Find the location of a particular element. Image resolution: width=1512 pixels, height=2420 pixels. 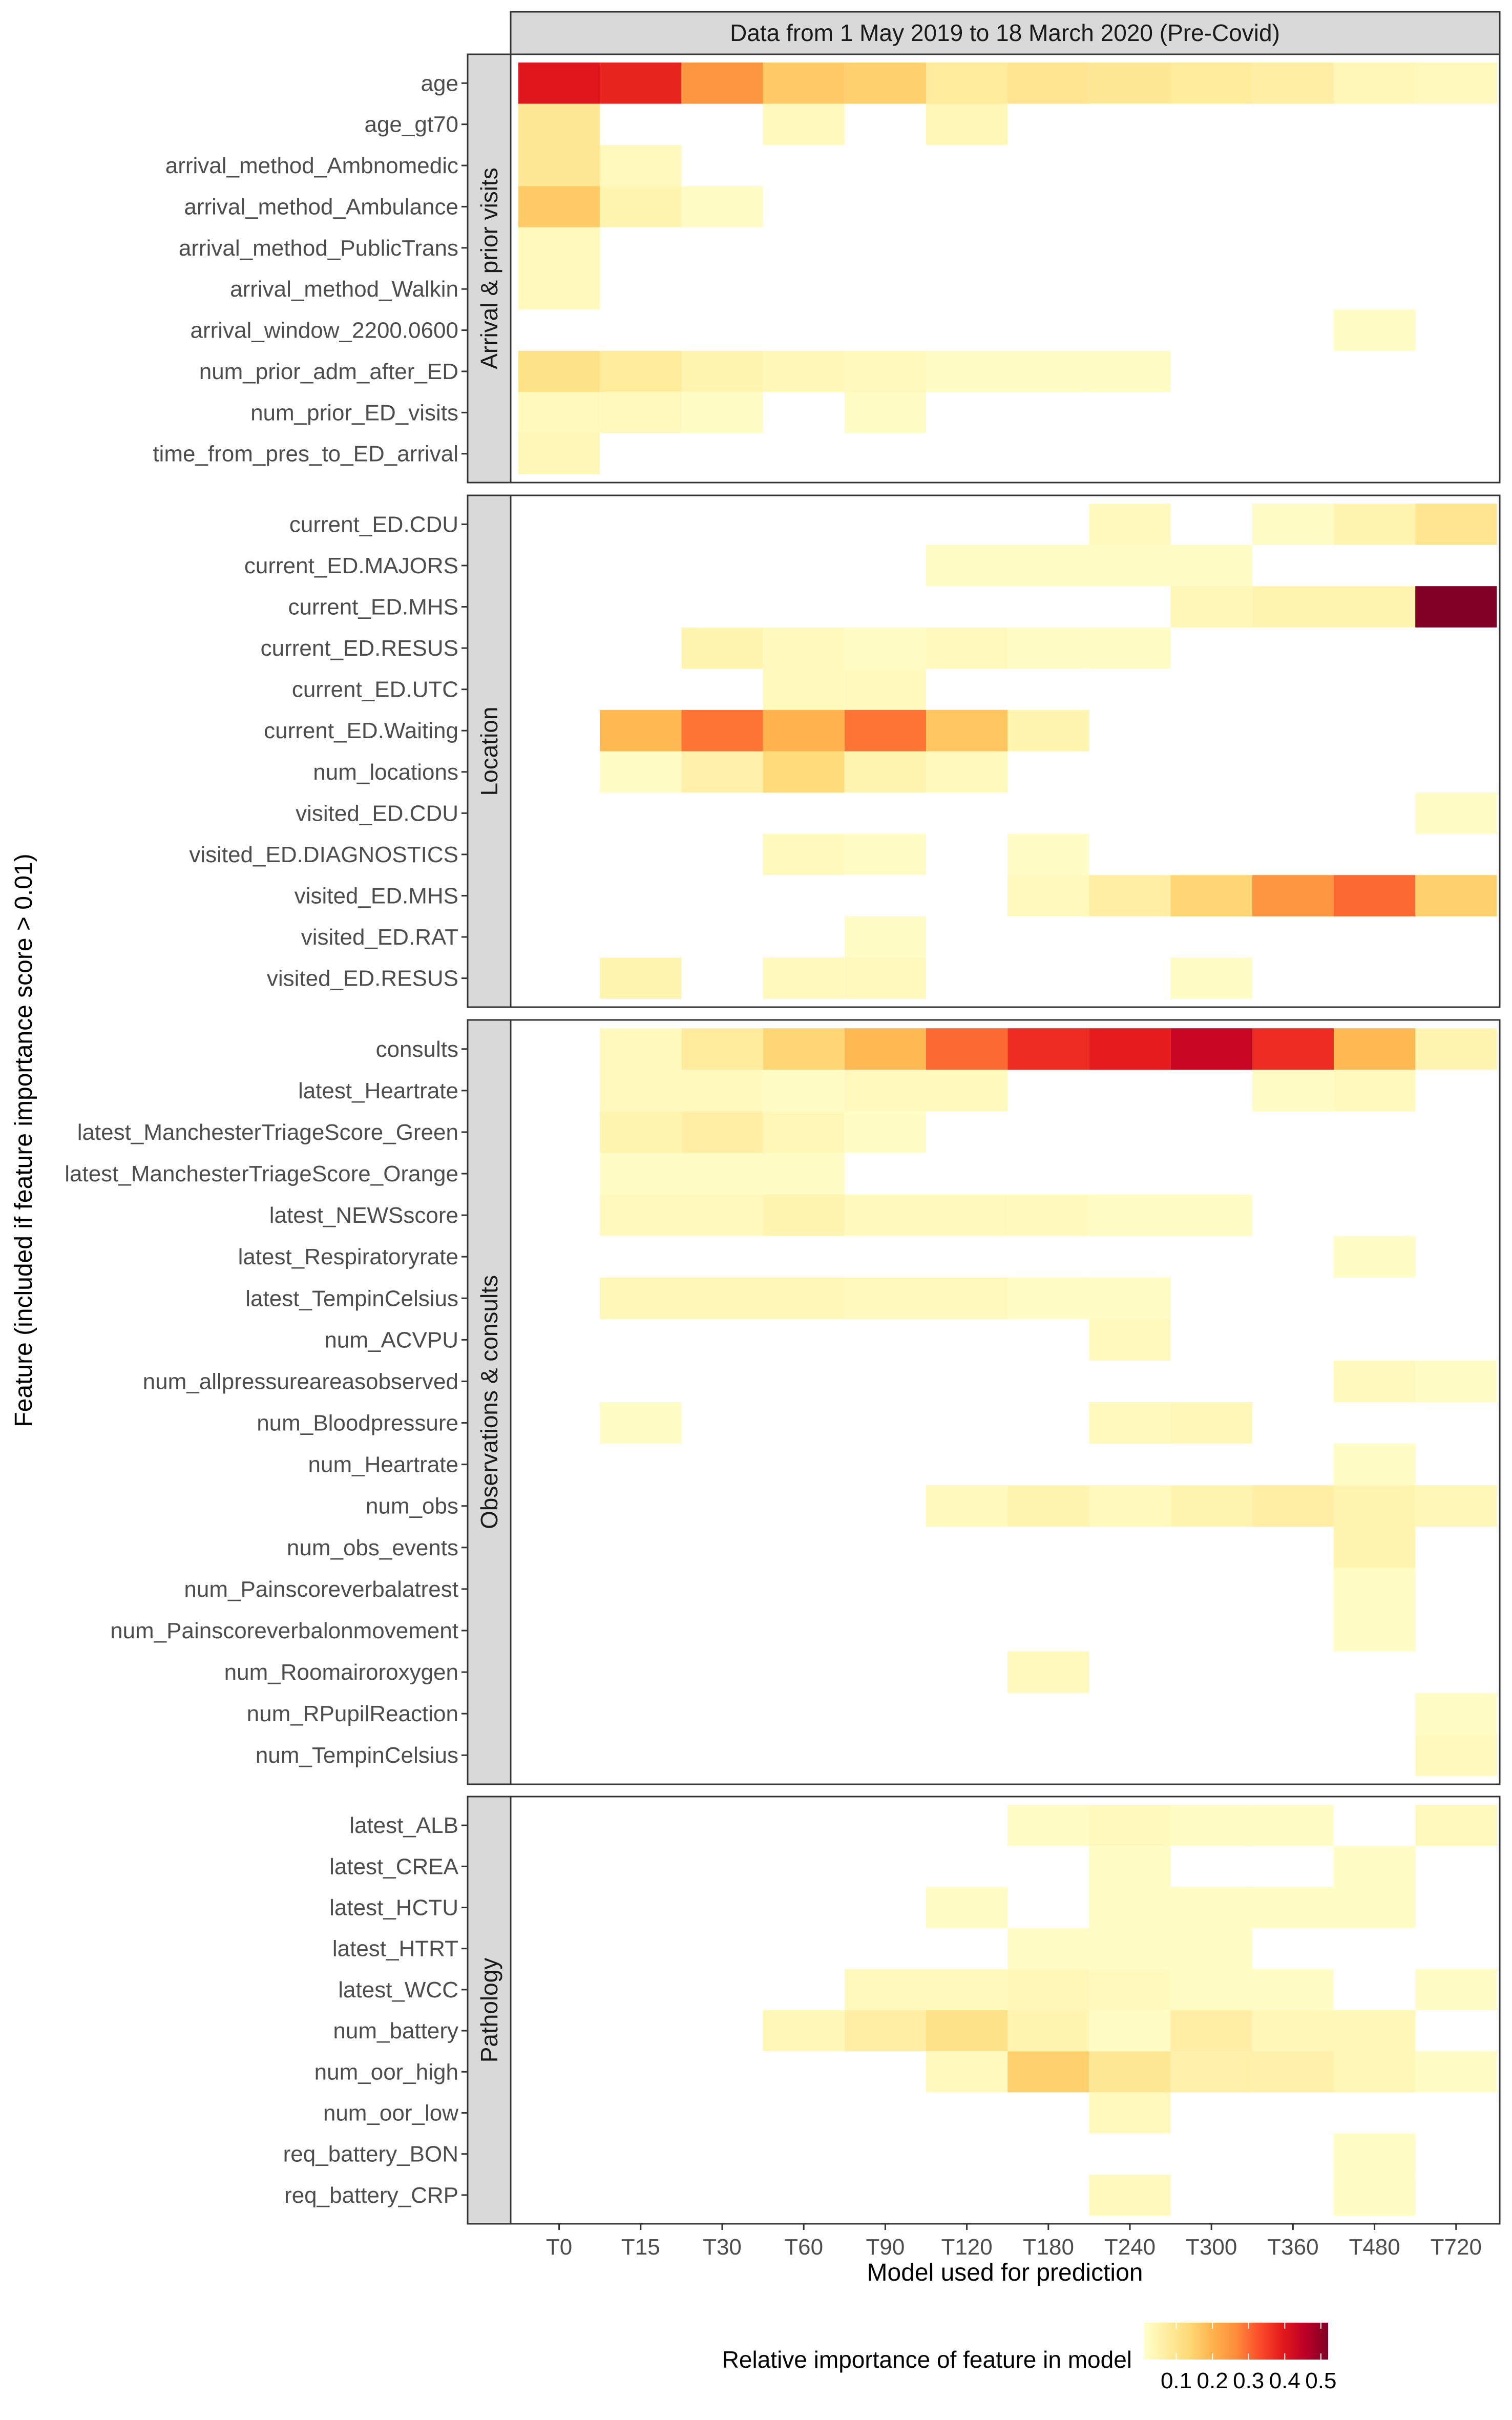

x-tick-label: T30 is located at coordinates (722, 2247).